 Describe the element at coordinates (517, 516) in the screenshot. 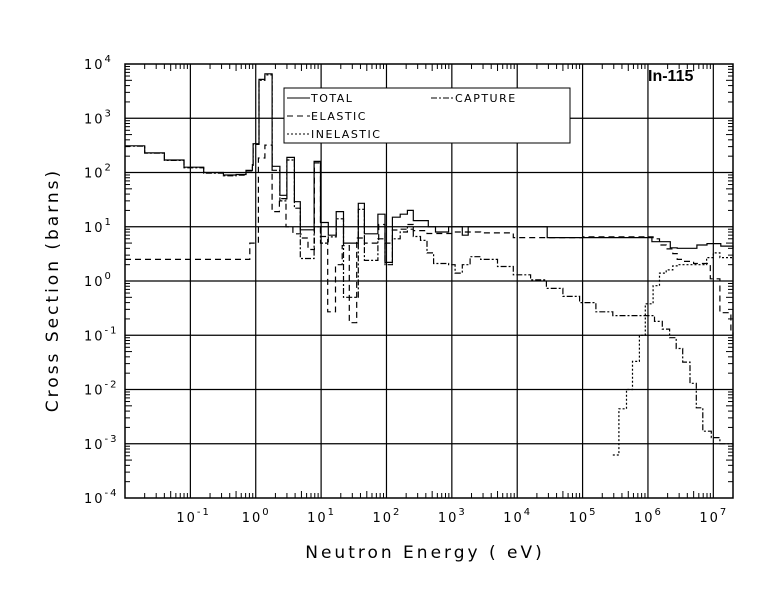

I see `x-tick-label: 104` at that location.